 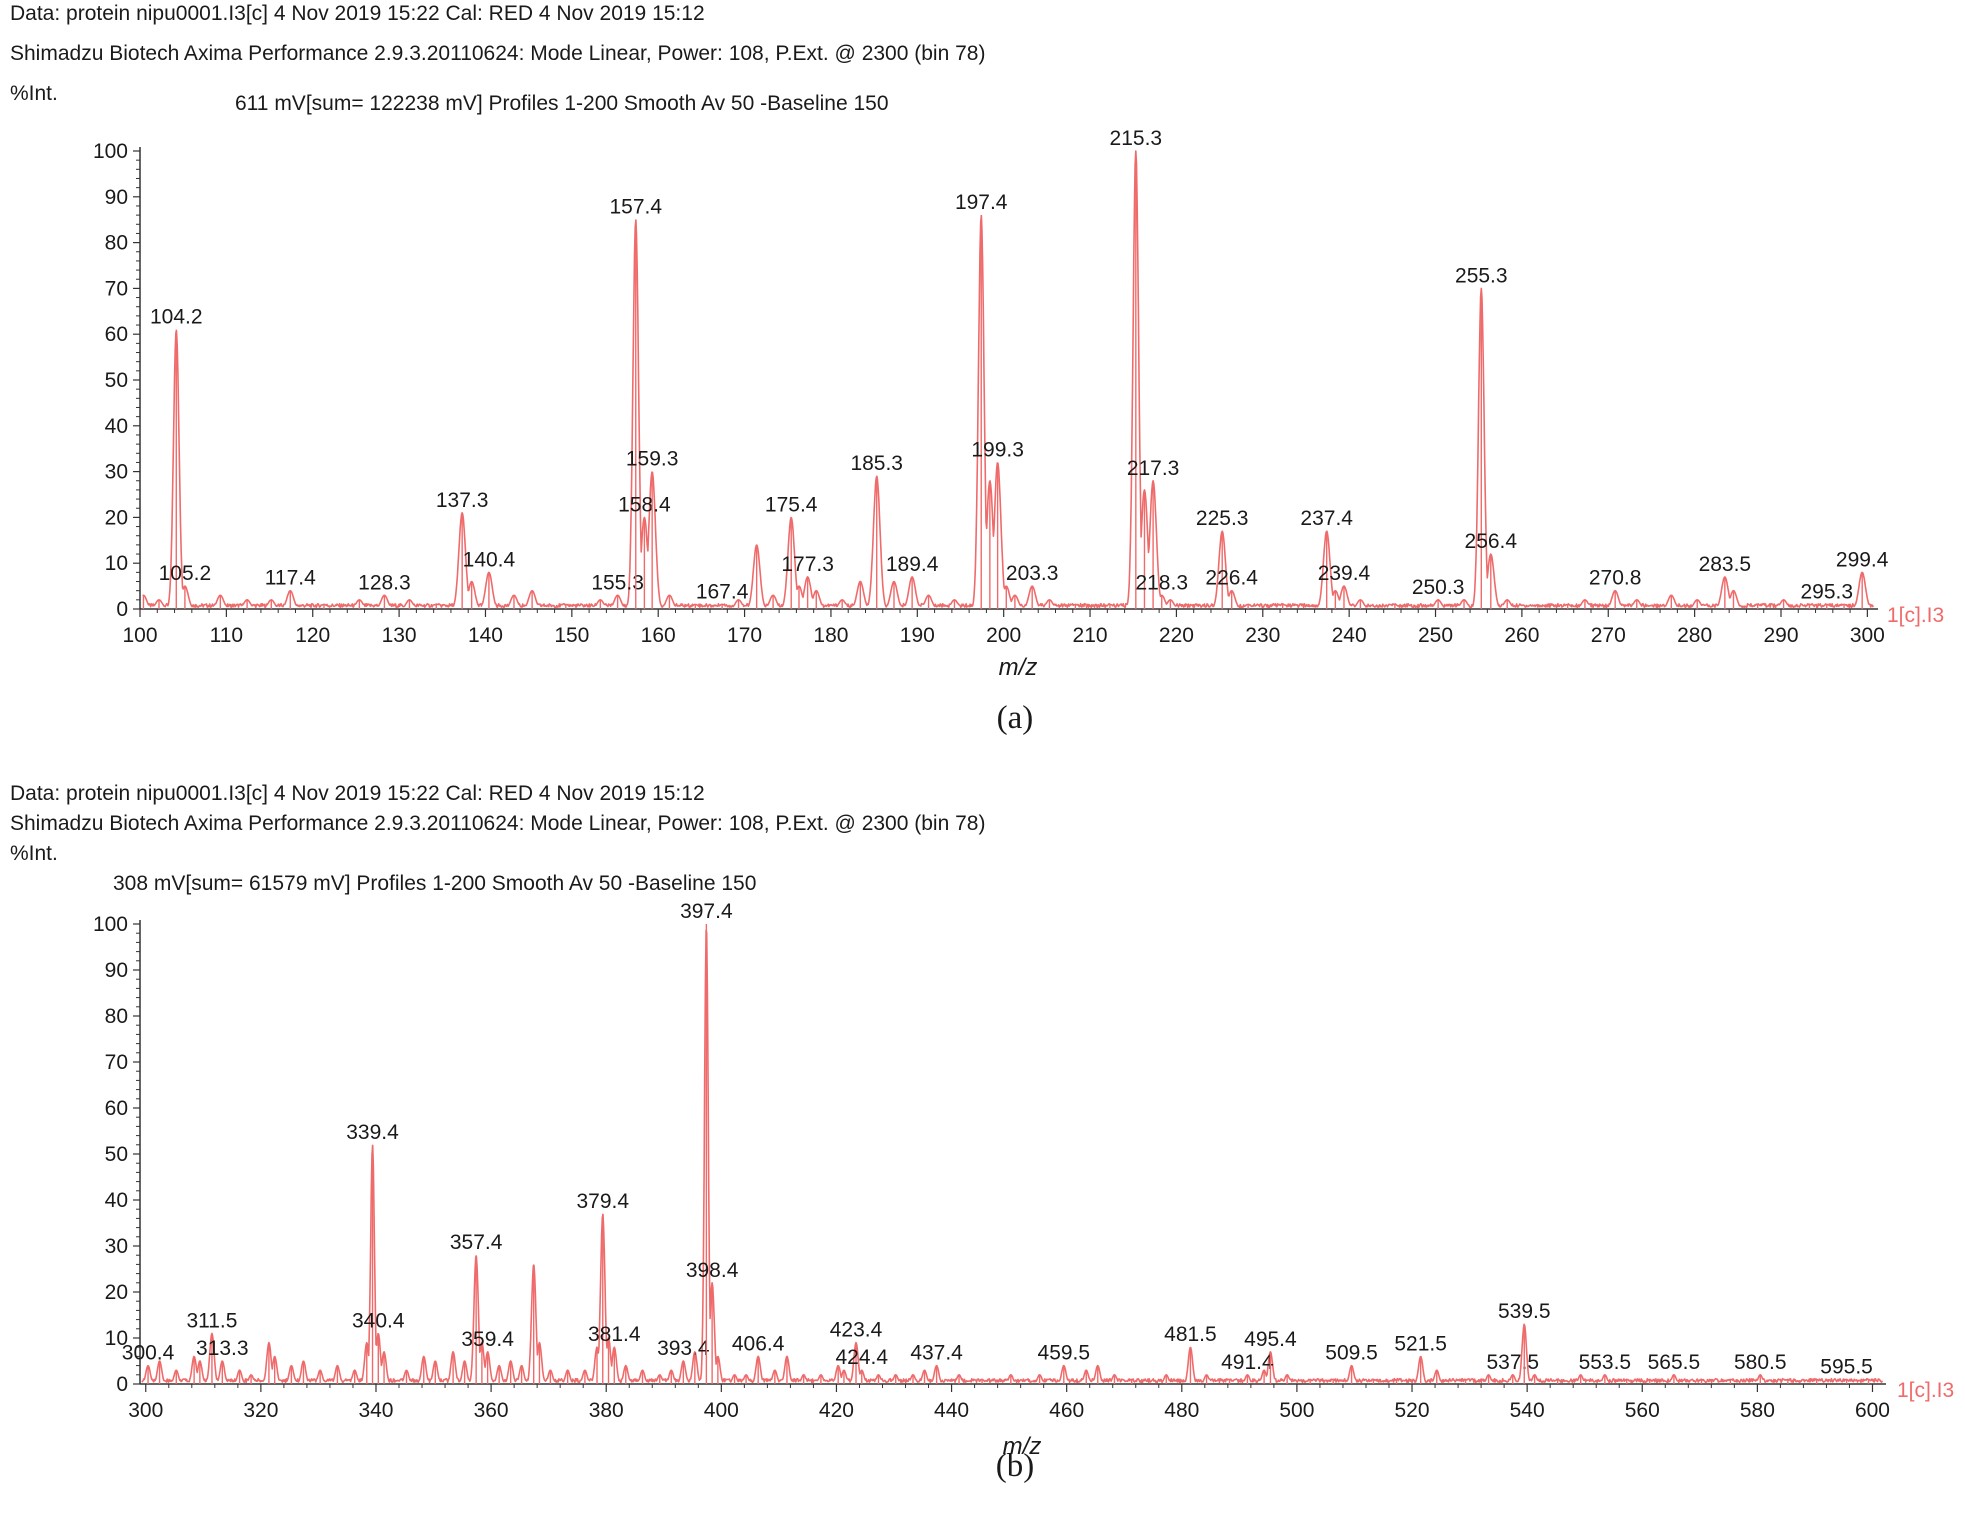 What do you see at coordinates (721, 1410) in the screenshot?
I see `x-tick-label: 400` at bounding box center [721, 1410].